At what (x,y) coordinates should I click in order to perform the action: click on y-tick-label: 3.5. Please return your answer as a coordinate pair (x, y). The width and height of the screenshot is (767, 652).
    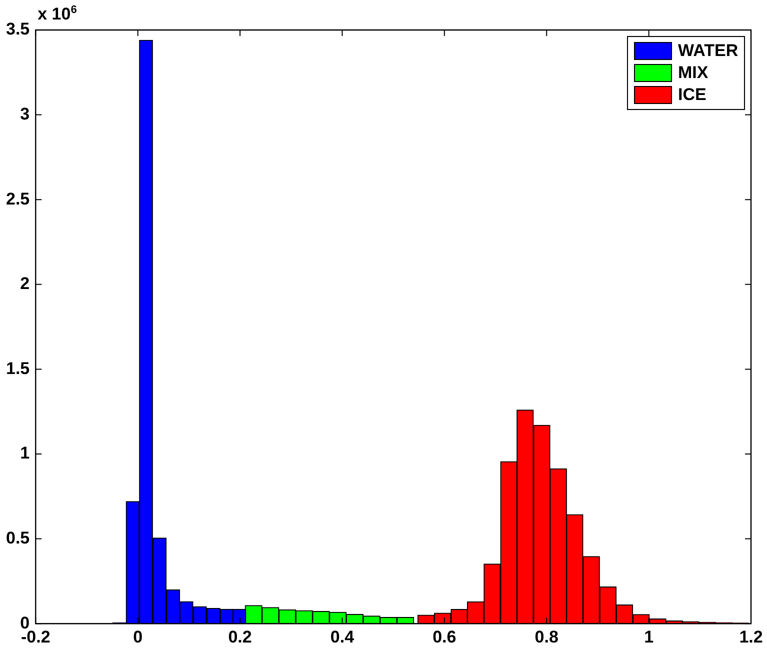
    Looking at the image, I should click on (18, 29).